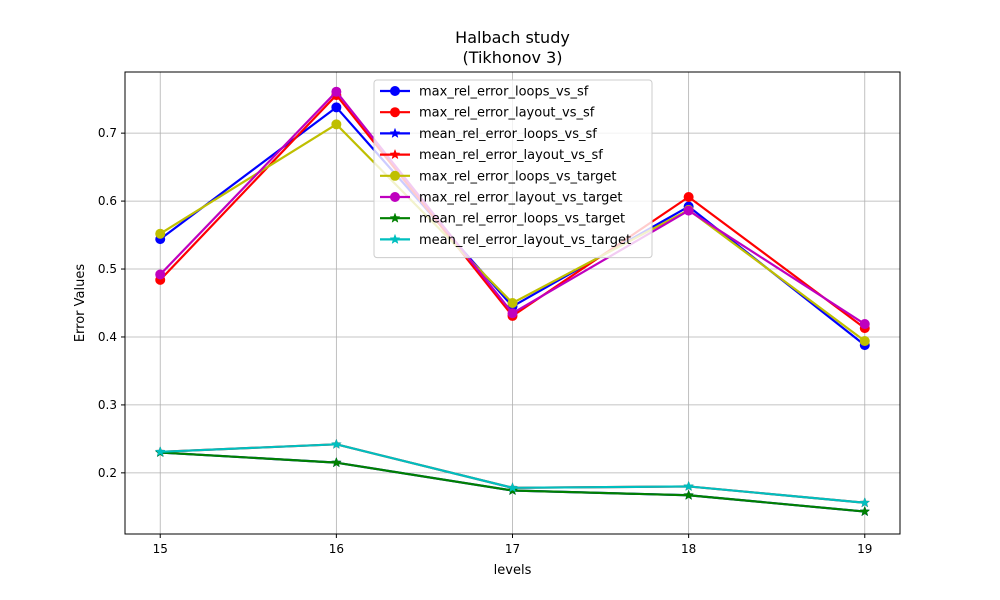  I want to click on legend-label: mean_rel_error_loops_vs_target, so click(522, 219).